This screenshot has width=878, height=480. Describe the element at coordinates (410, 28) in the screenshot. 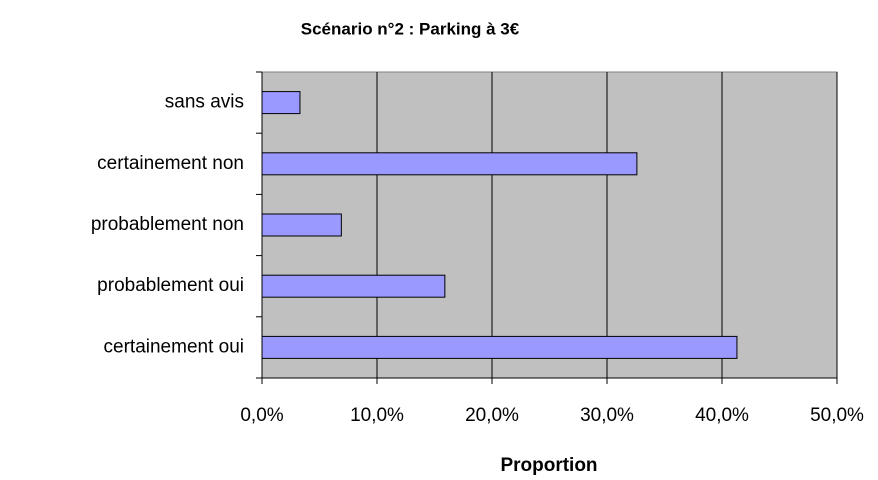

I see `chart-title: Scénario n°2 : Parking à 3€` at that location.